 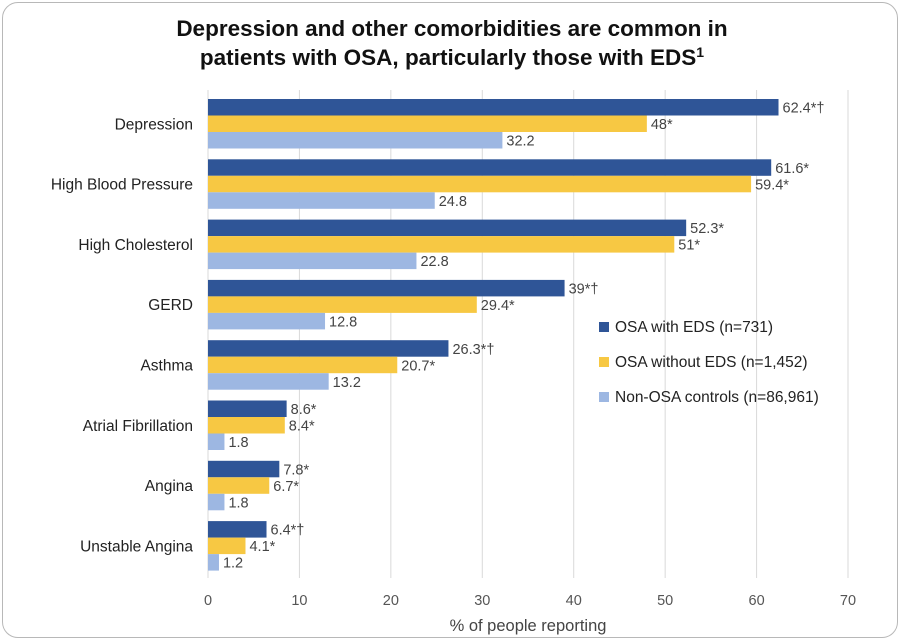 I want to click on value-label-high-blood-pressure-series-2: 59.4*, so click(x=772, y=185).